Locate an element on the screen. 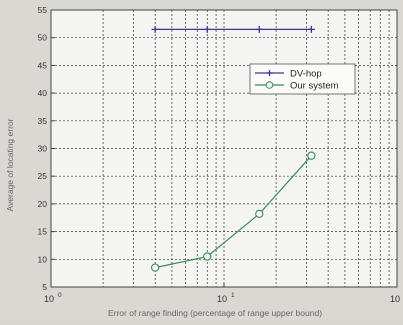 Image resolution: width=403 pixels, height=325 pixels. y-tick-label: 45 is located at coordinates (43, 65).